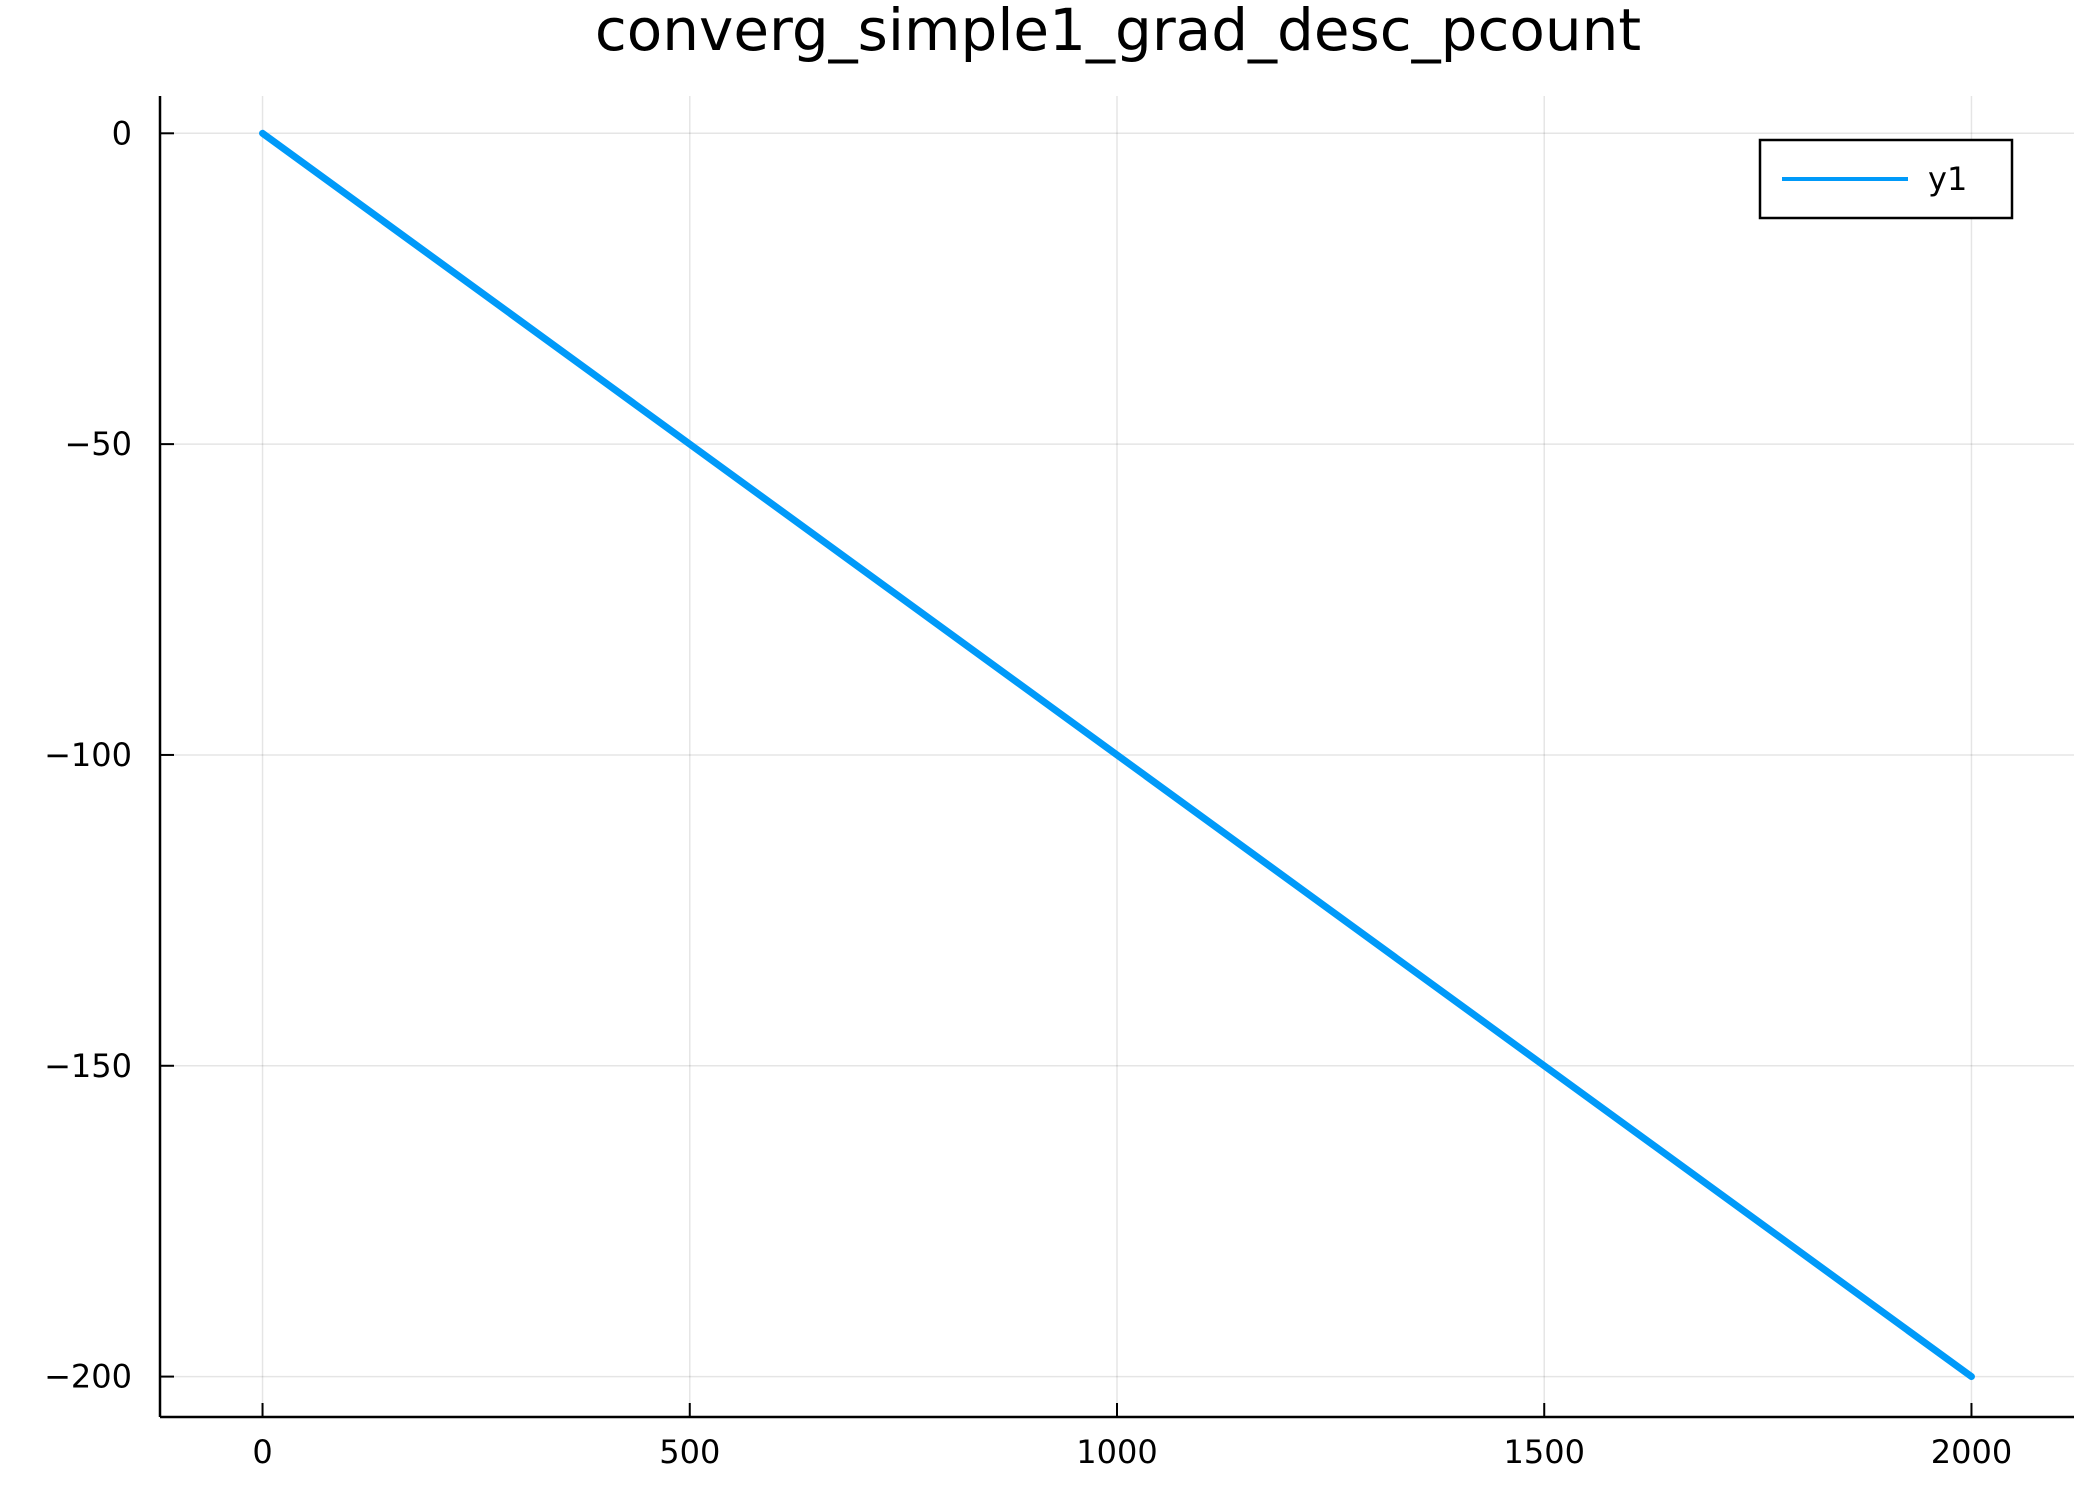 The image size is (2100, 1500). Describe the element at coordinates (98, 444) in the screenshot. I see `y-tick-label: −50` at that location.